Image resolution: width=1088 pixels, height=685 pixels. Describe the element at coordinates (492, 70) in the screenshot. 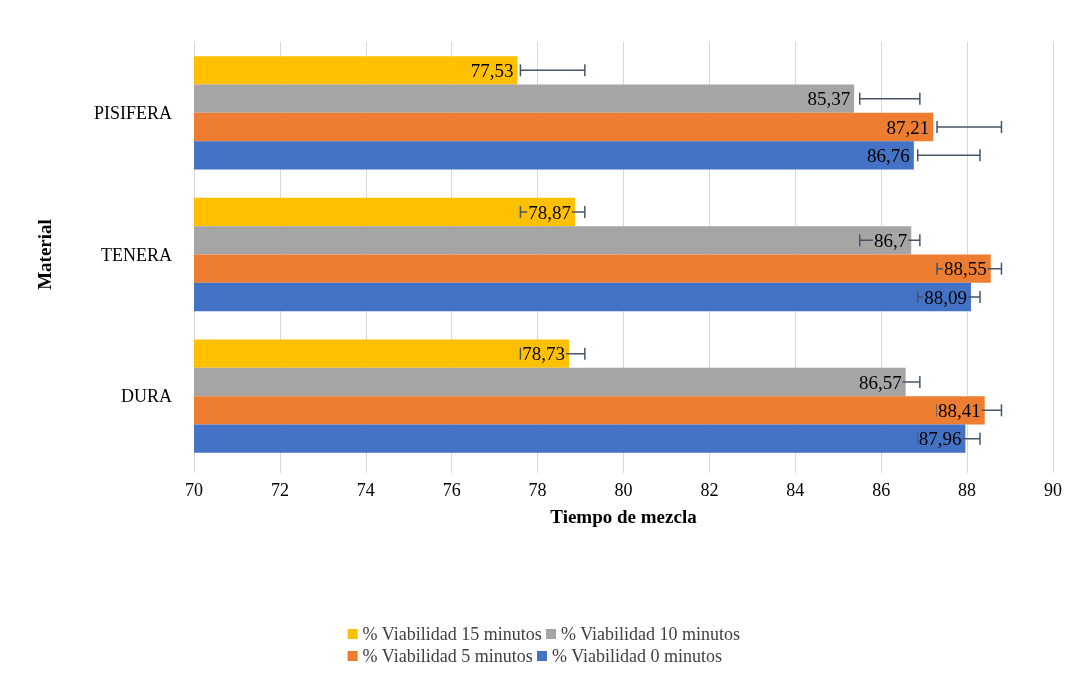

I see `data-label: 77,53` at that location.